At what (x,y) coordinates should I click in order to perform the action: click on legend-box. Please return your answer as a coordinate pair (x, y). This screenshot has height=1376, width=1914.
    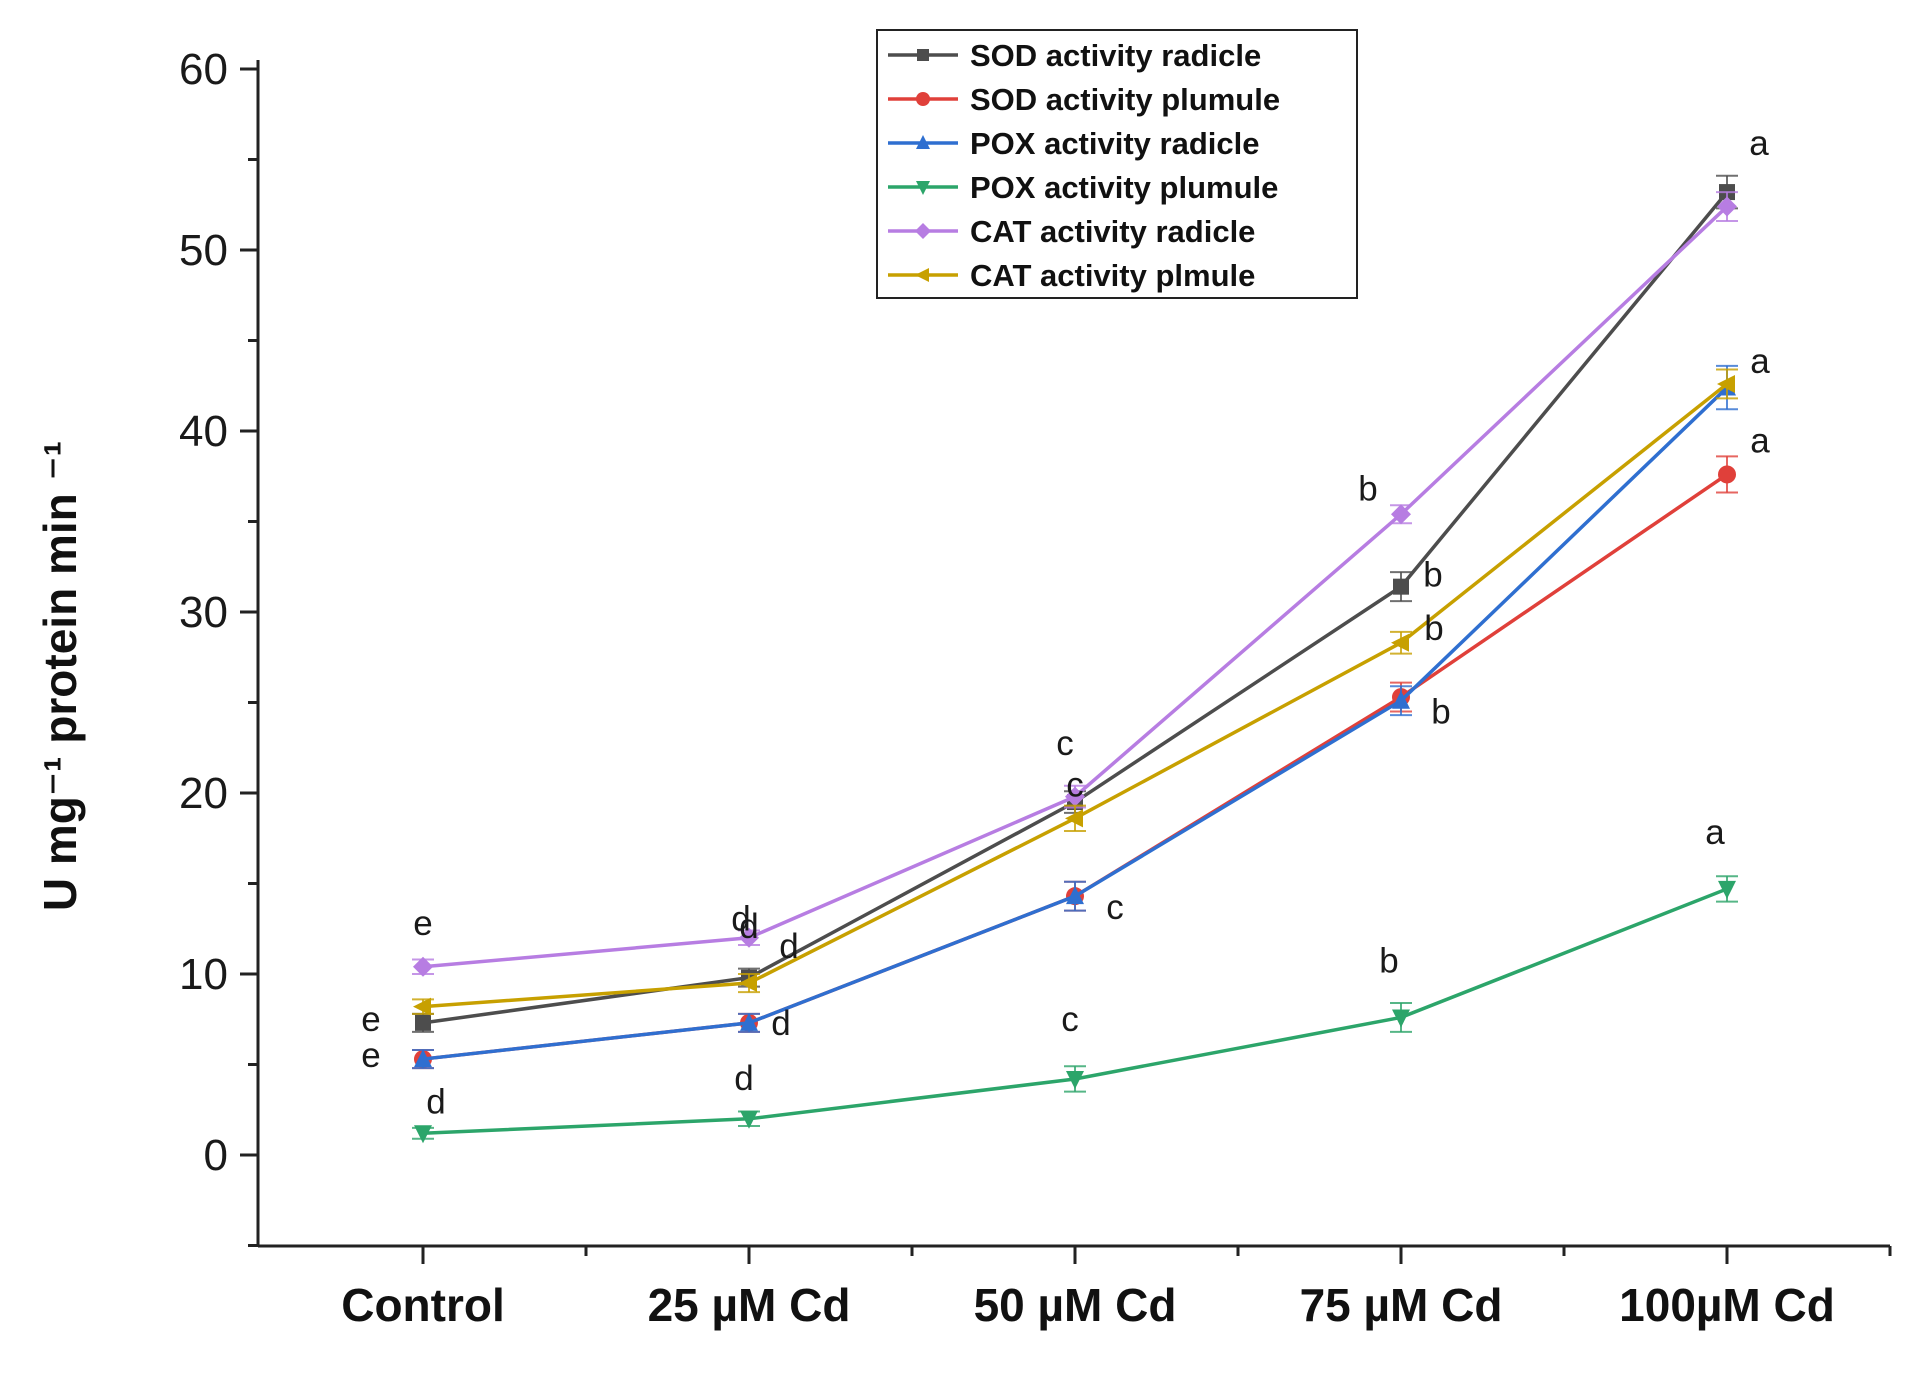
    Looking at the image, I should click on (1117, 164).